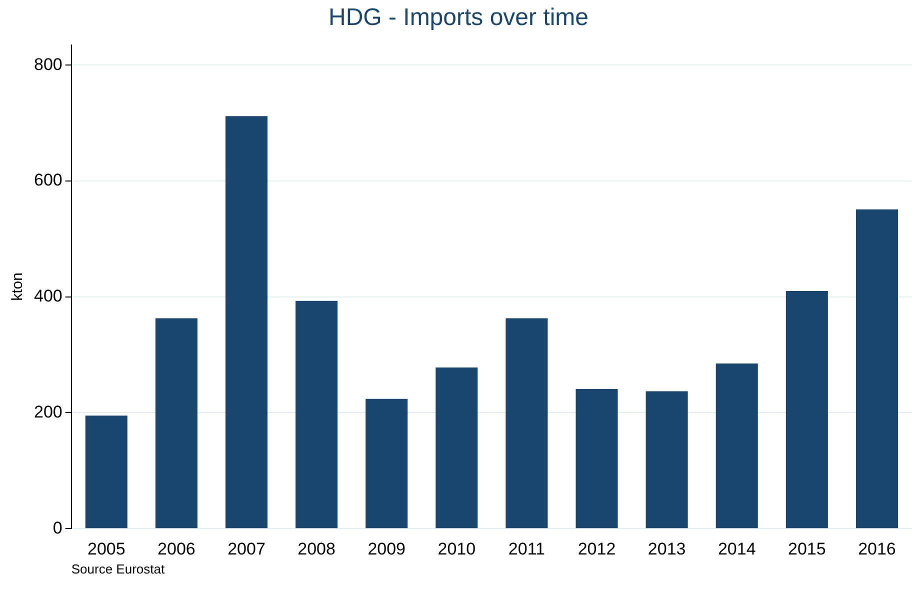  Describe the element at coordinates (526, 548) in the screenshot. I see `x-tick-label: 2011` at that location.